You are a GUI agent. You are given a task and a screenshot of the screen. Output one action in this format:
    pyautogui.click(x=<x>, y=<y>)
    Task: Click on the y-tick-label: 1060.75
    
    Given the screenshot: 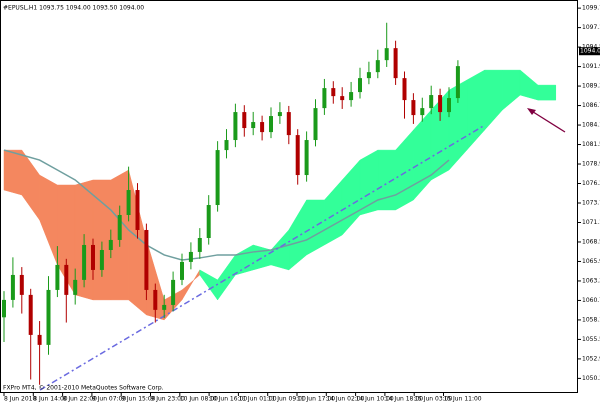 What is the action you would take?
    pyautogui.click(x=591, y=300)
    